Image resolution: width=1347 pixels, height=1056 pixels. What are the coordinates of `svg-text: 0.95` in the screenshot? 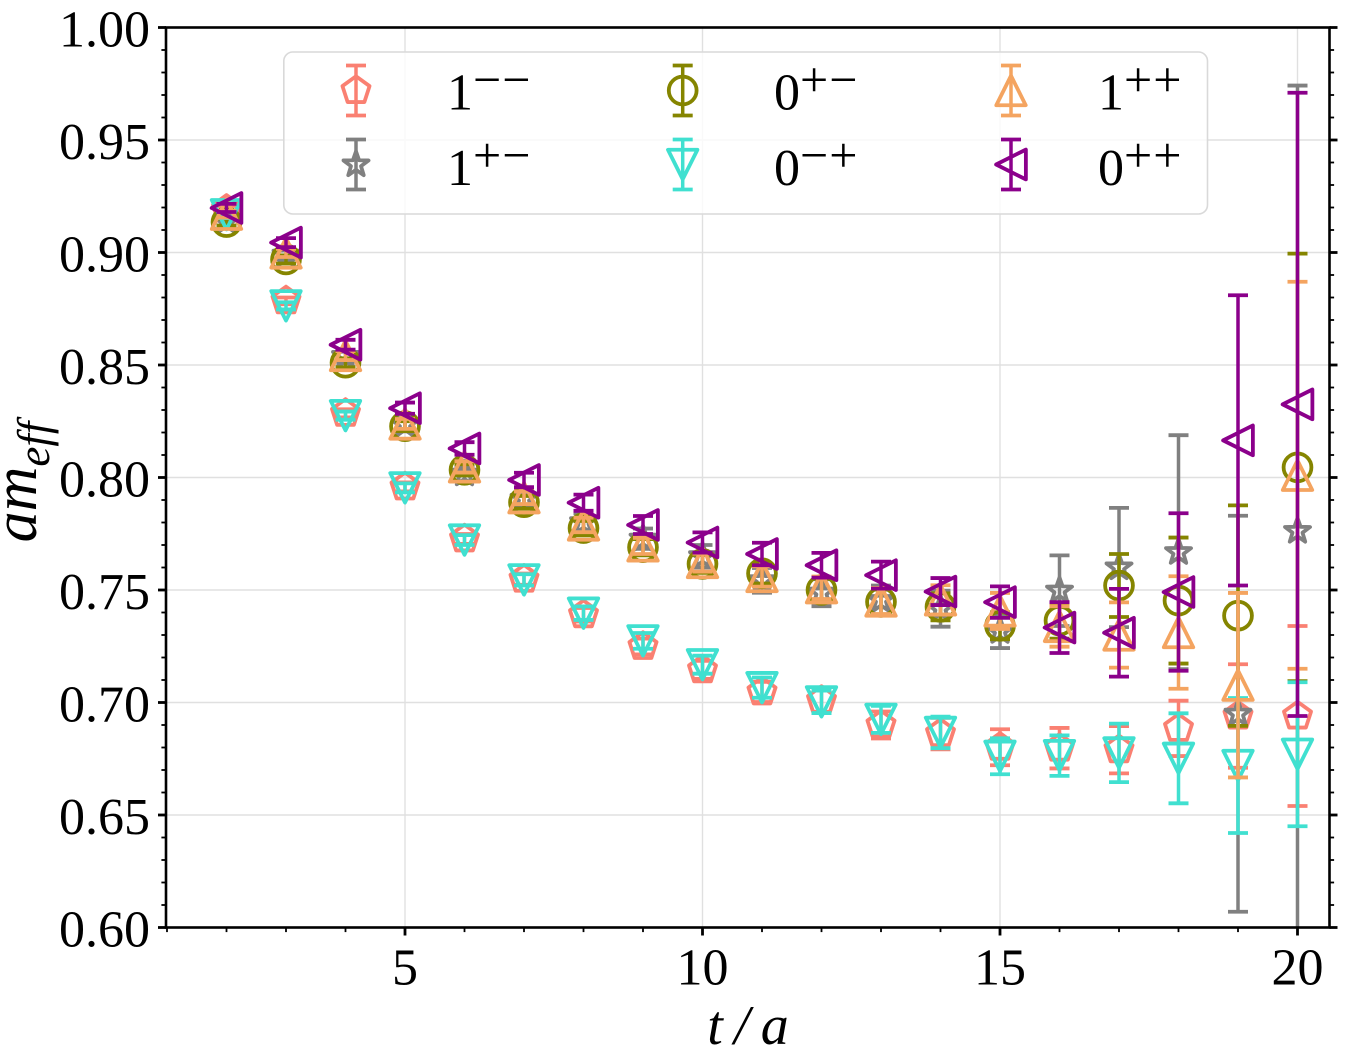 It's located at (104, 142).